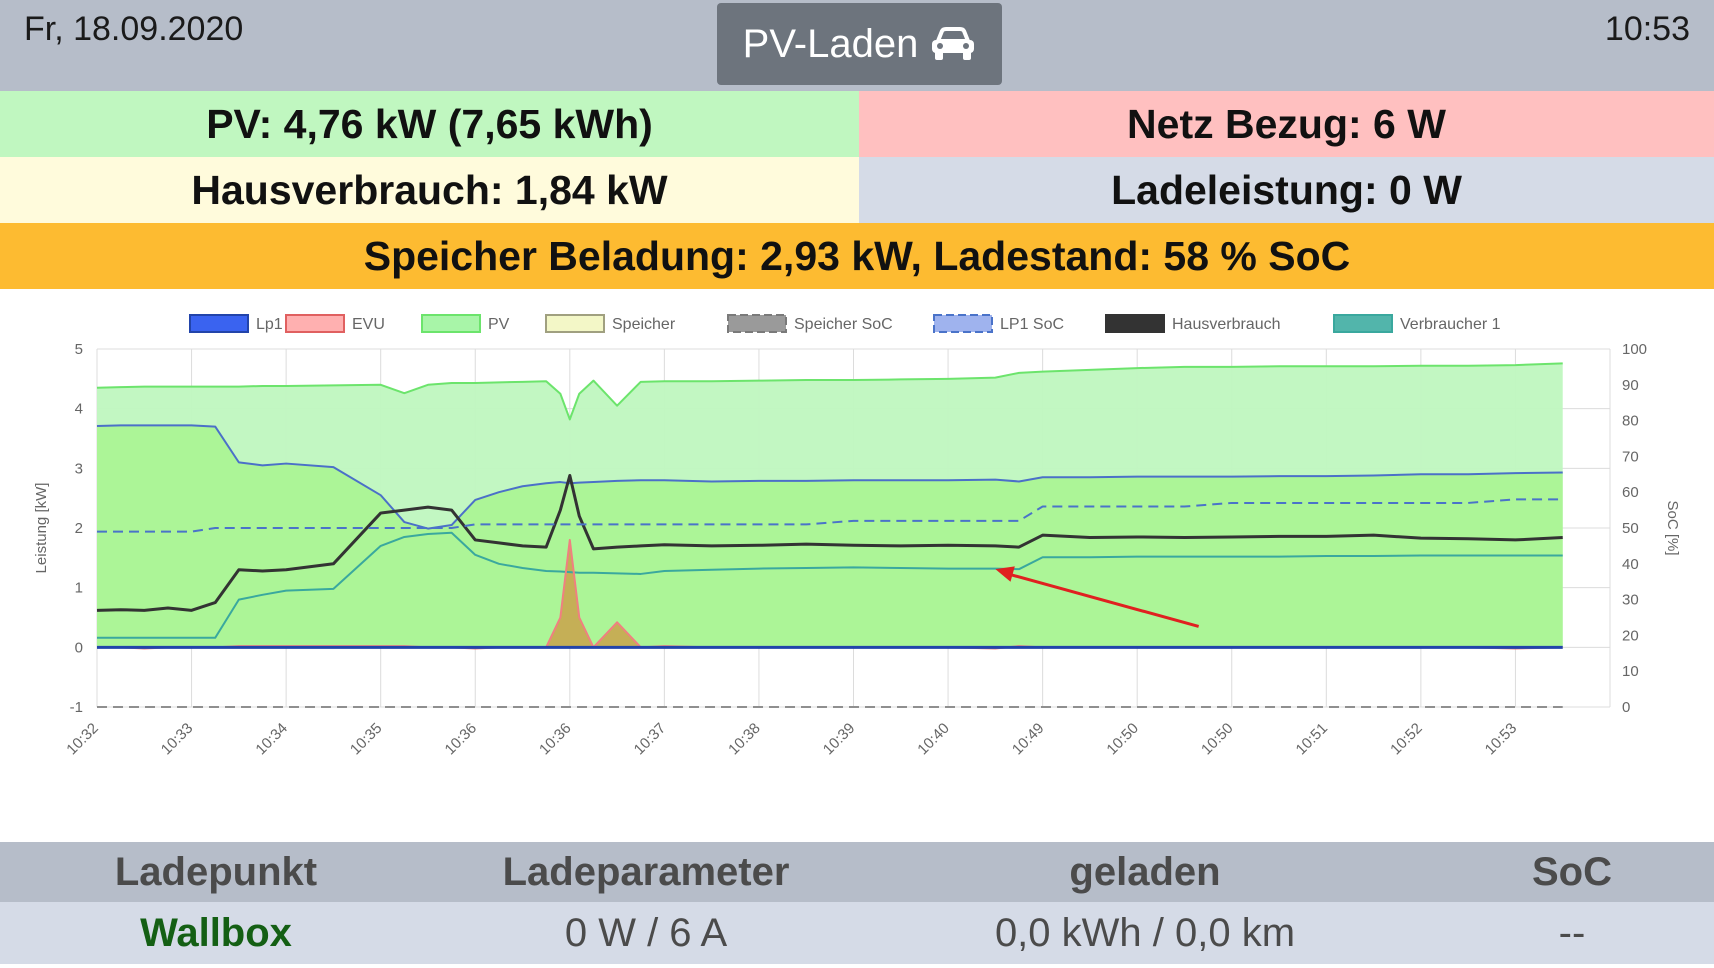 Image resolution: width=1714 pixels, height=968 pixels. Describe the element at coordinates (1630, 671) in the screenshot. I see `y2-tick-label: 10` at that location.